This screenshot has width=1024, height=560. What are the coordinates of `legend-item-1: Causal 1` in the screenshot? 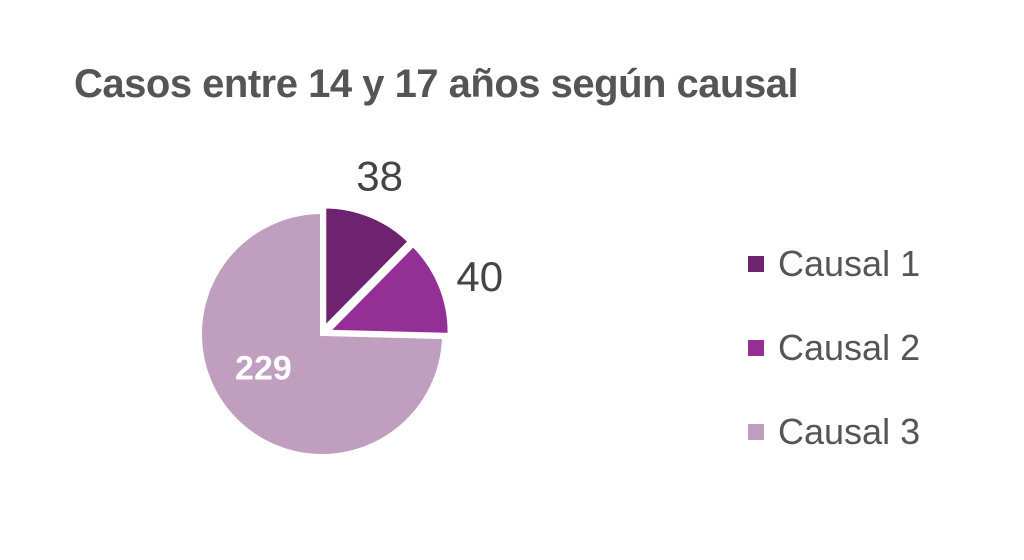 It's located at (834, 264).